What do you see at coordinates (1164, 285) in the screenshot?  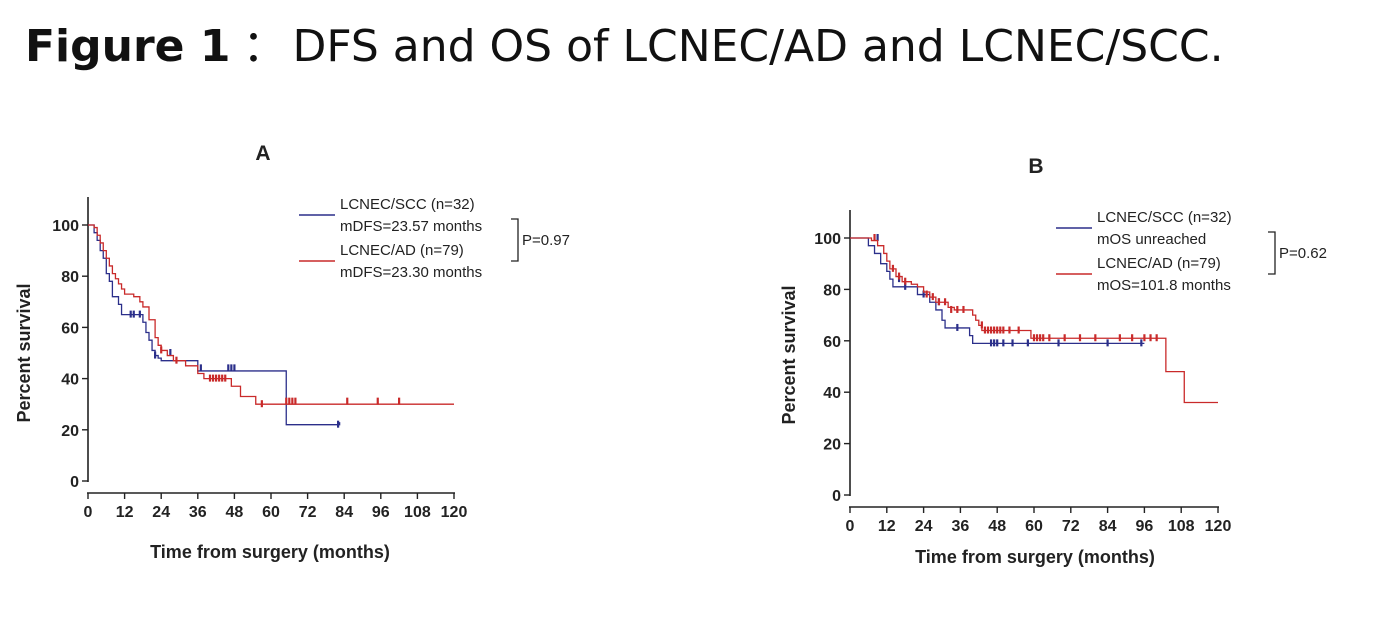 I see `legend-sublabel: mOS=101.8 months` at bounding box center [1164, 285].